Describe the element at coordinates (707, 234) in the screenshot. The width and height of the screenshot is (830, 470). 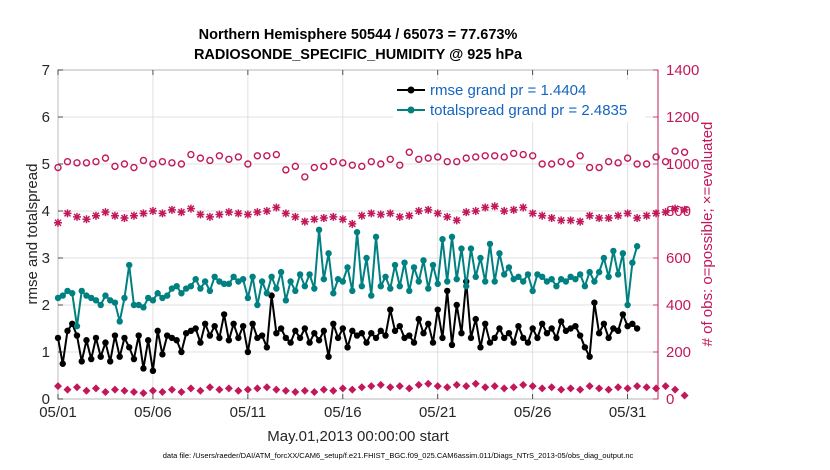
I see `y-axis-label-right: # of obs: o=possible; ×=evaluated` at that location.